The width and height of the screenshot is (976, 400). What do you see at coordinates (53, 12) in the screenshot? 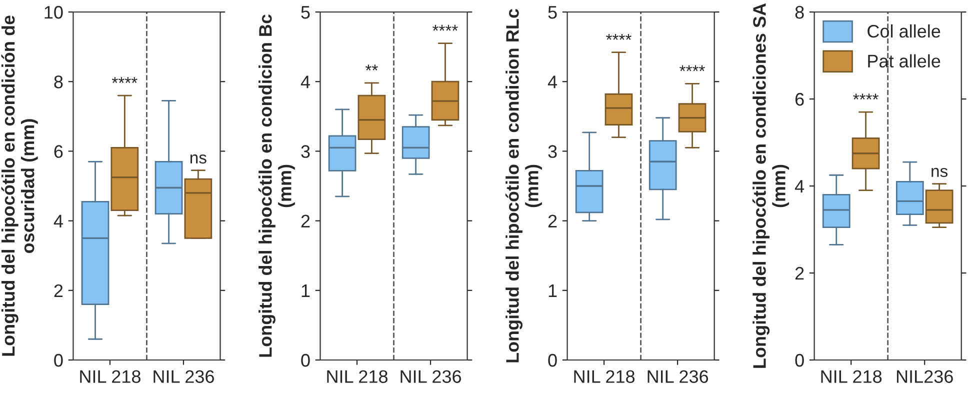
I see `y-tick-label: 10` at bounding box center [53, 12].